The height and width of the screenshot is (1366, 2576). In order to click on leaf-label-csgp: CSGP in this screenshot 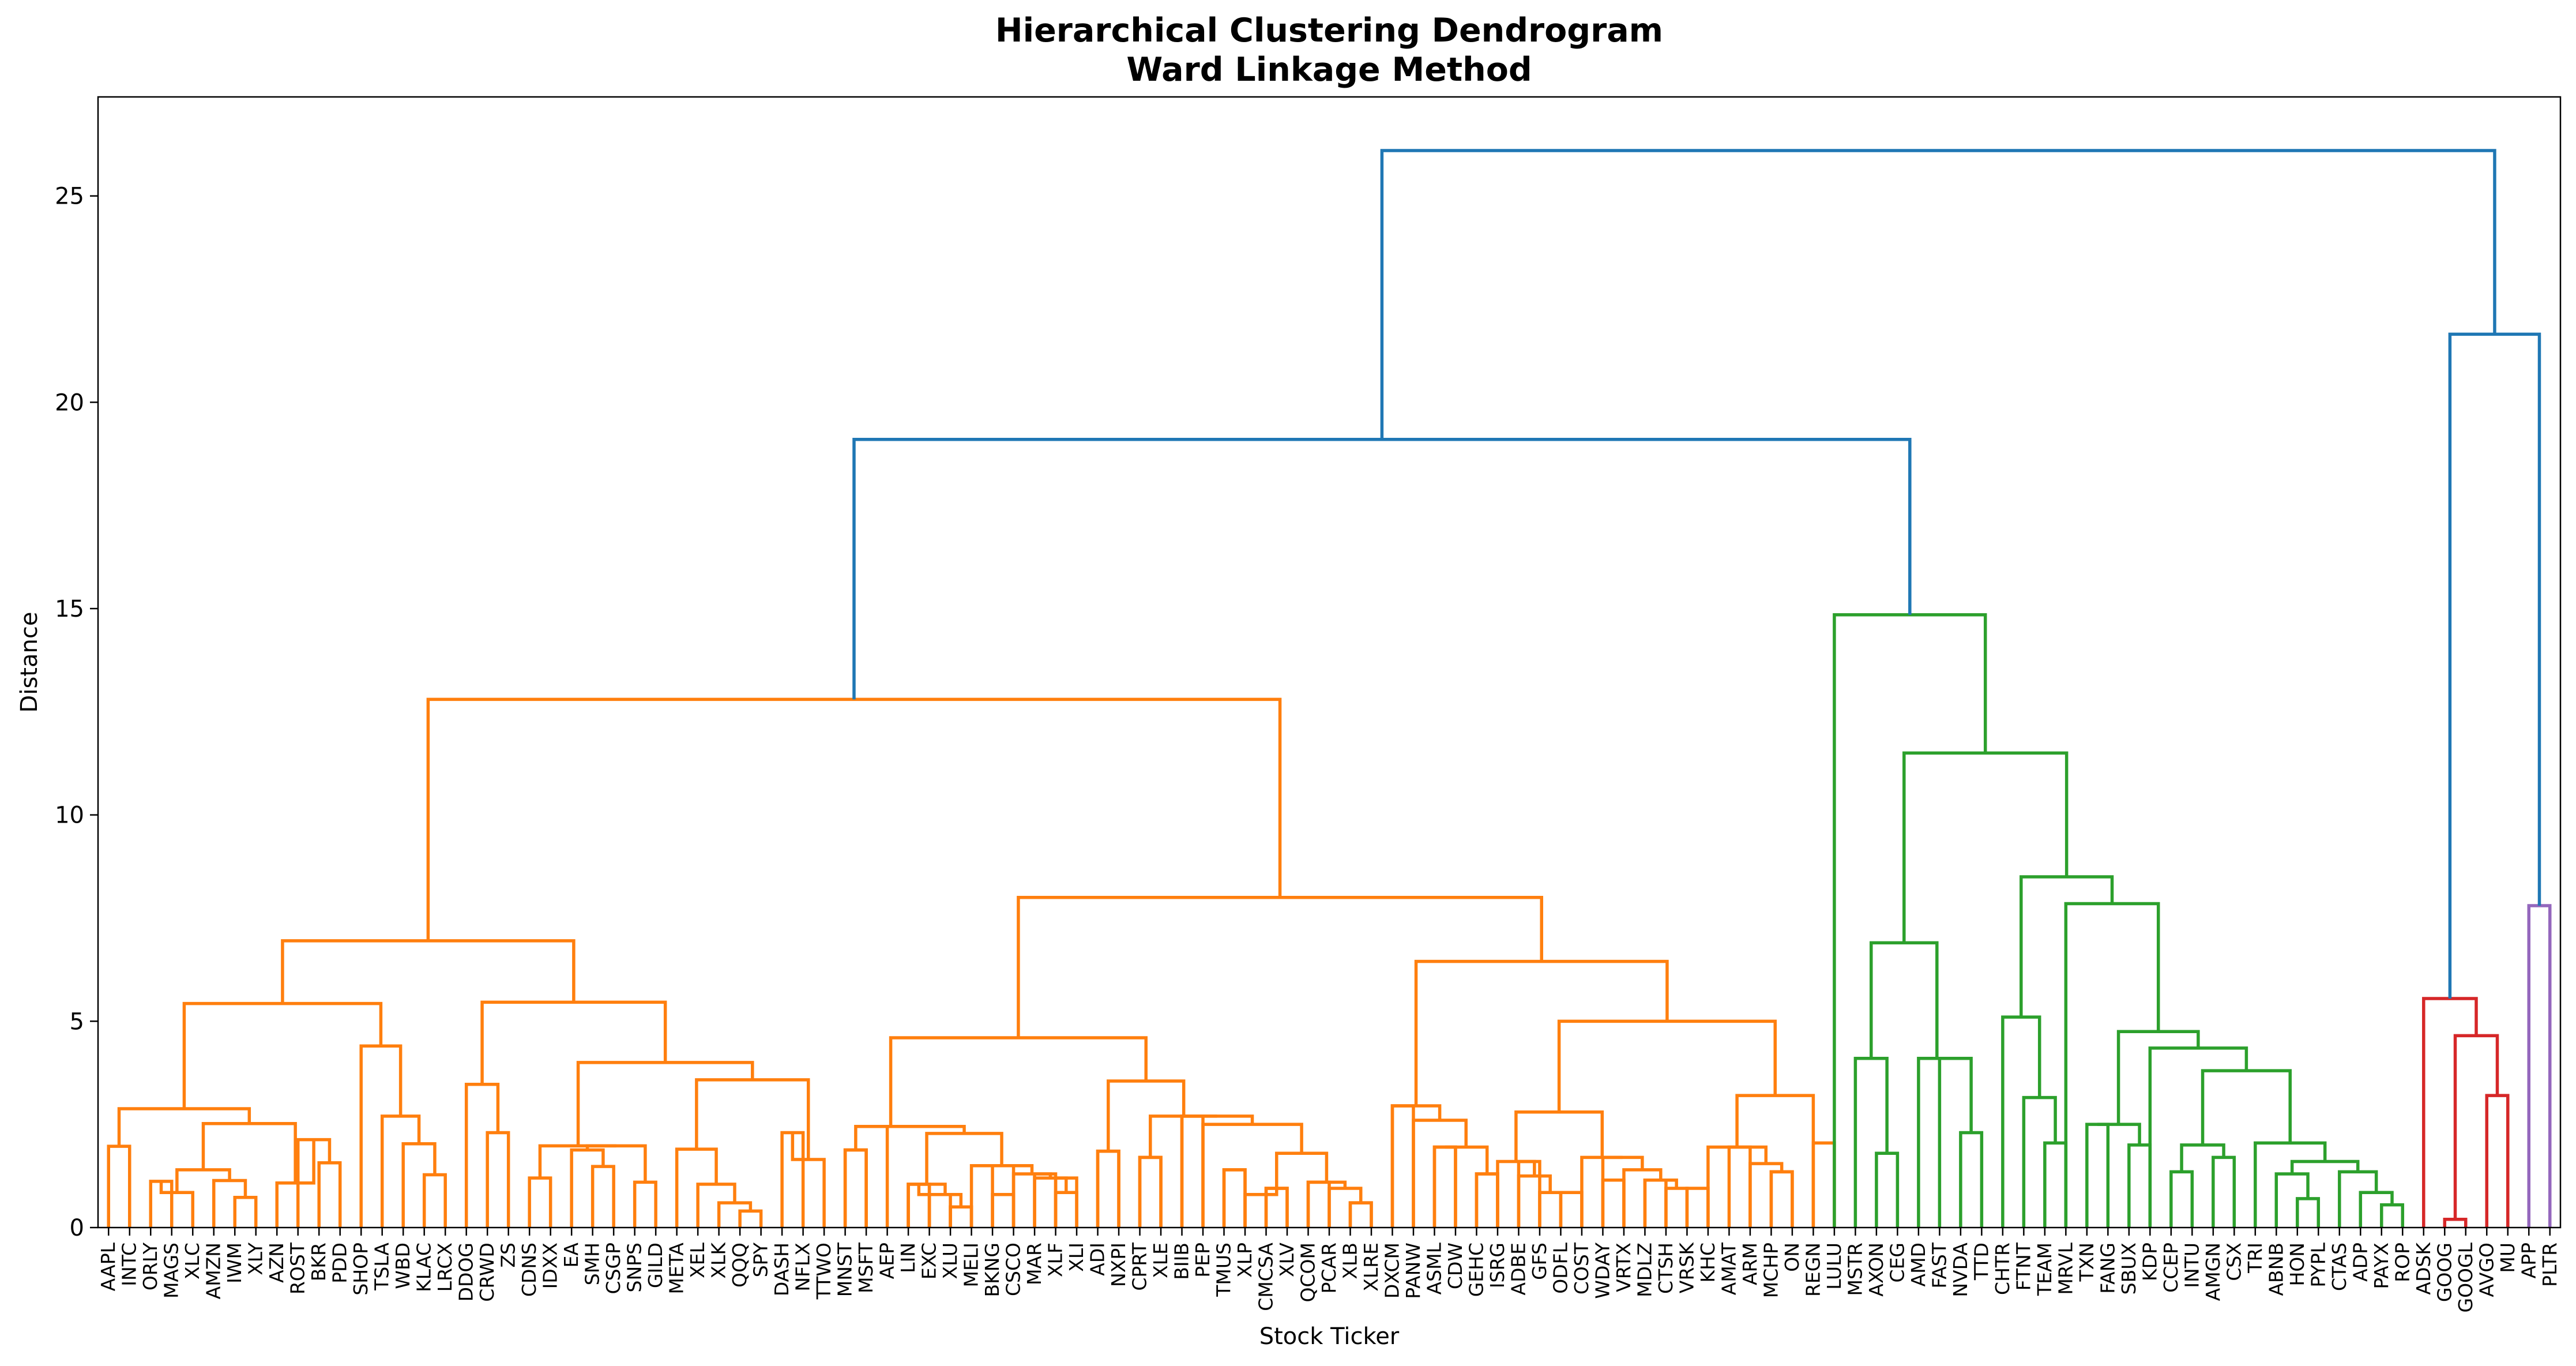, I will do `click(613, 1268)`.